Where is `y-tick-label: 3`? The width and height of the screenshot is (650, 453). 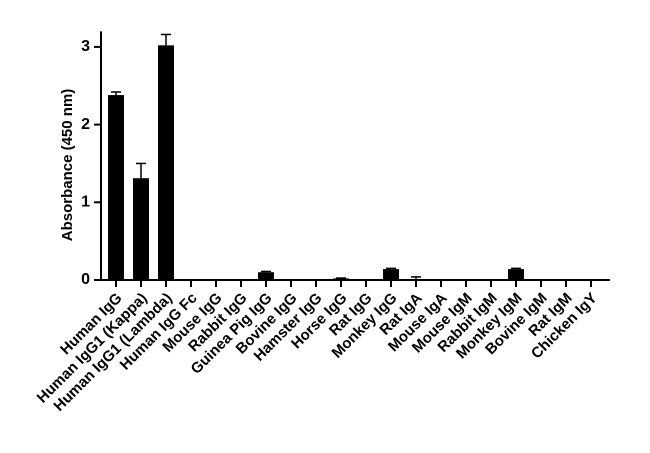 y-tick-label: 3 is located at coordinates (85, 46).